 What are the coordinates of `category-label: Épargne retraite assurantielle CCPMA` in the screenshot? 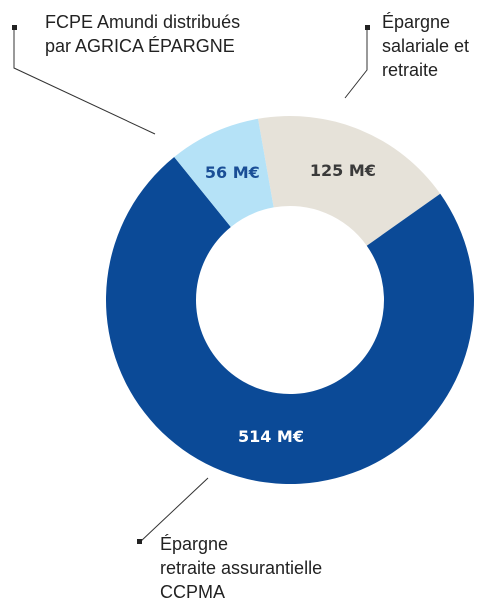 It's located at (241, 568).